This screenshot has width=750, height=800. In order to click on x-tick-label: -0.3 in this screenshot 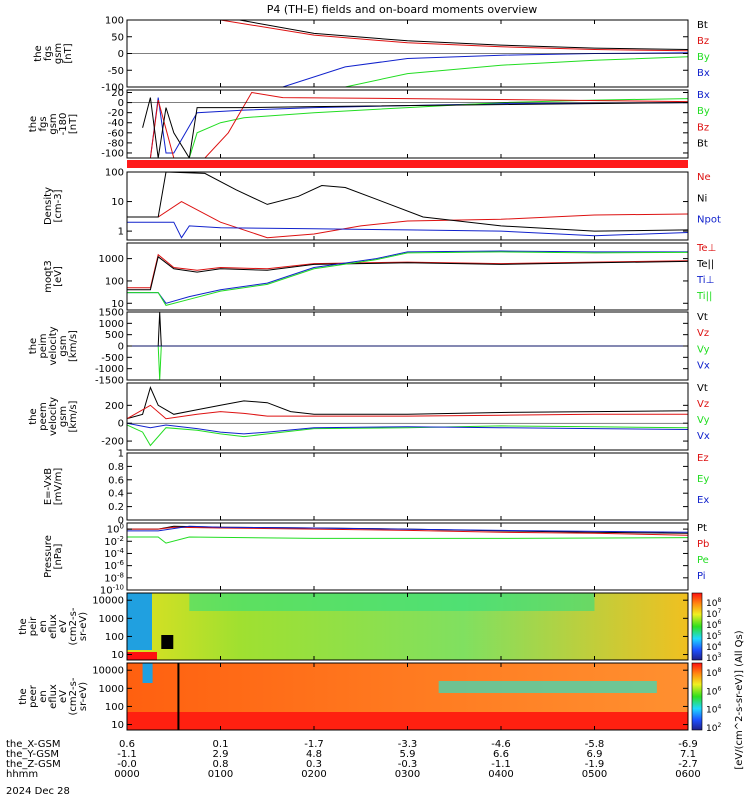, I will do `click(408, 764)`.